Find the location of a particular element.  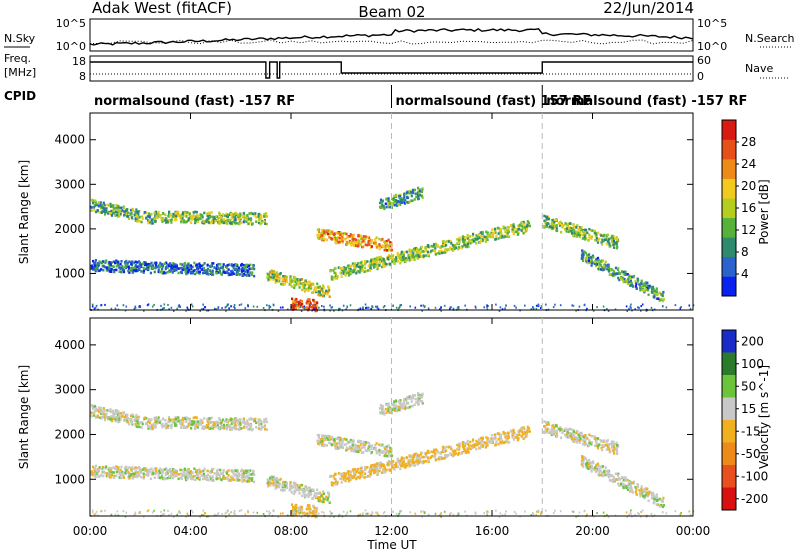

freq-tick-top: 18 is located at coordinates (79, 61).